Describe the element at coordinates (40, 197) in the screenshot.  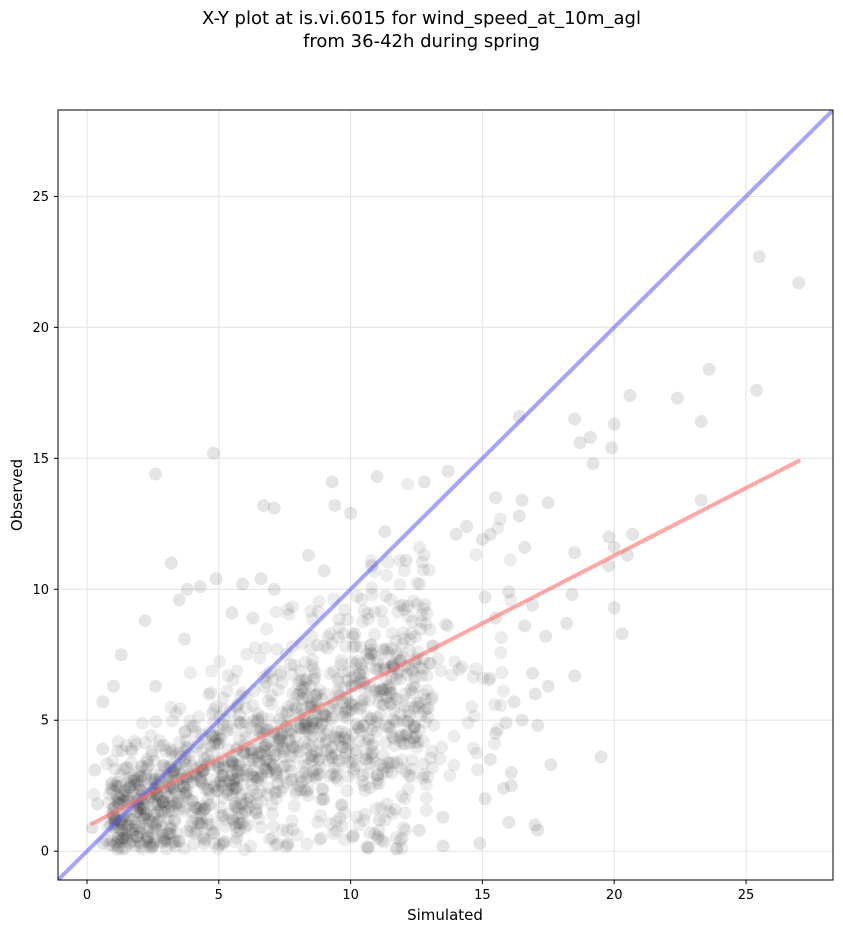
I see `y-tick-label: 25` at that location.